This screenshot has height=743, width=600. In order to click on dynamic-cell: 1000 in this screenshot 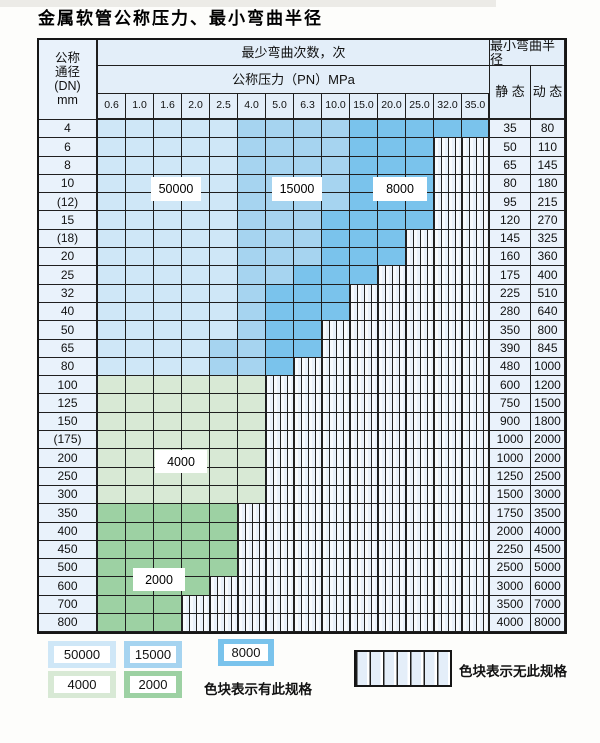, I will do `click(548, 367)`.